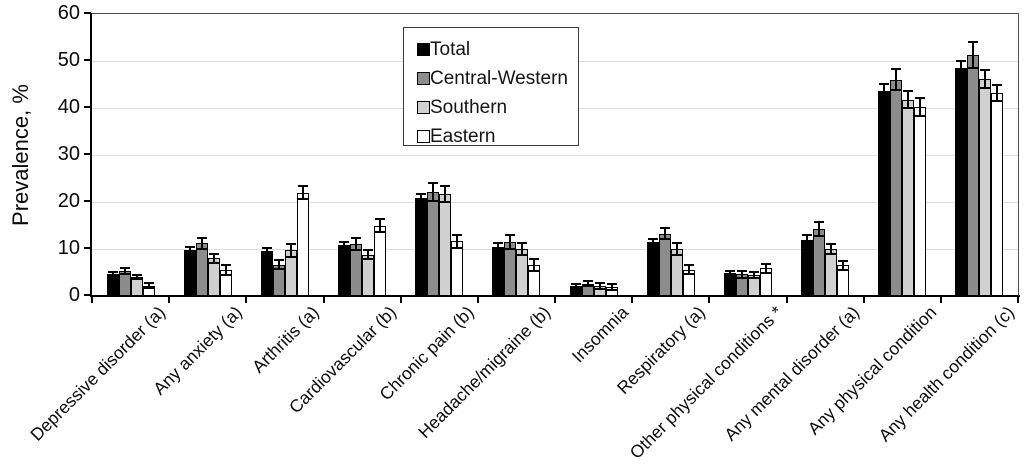  What do you see at coordinates (91, 155) in the screenshot?
I see `y-axis-line` at bounding box center [91, 155].